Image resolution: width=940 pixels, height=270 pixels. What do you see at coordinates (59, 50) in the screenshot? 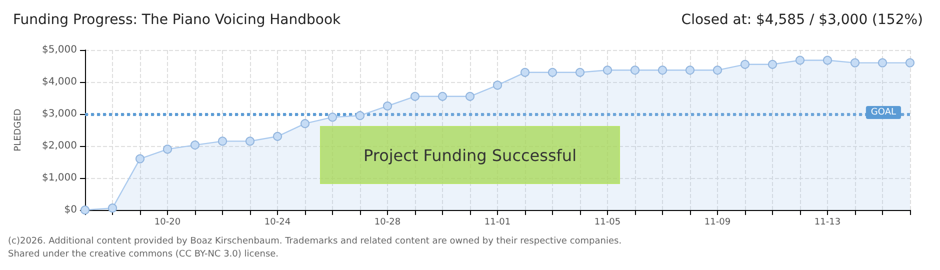
I see `y-tick-label: $5,000` at bounding box center [59, 50].